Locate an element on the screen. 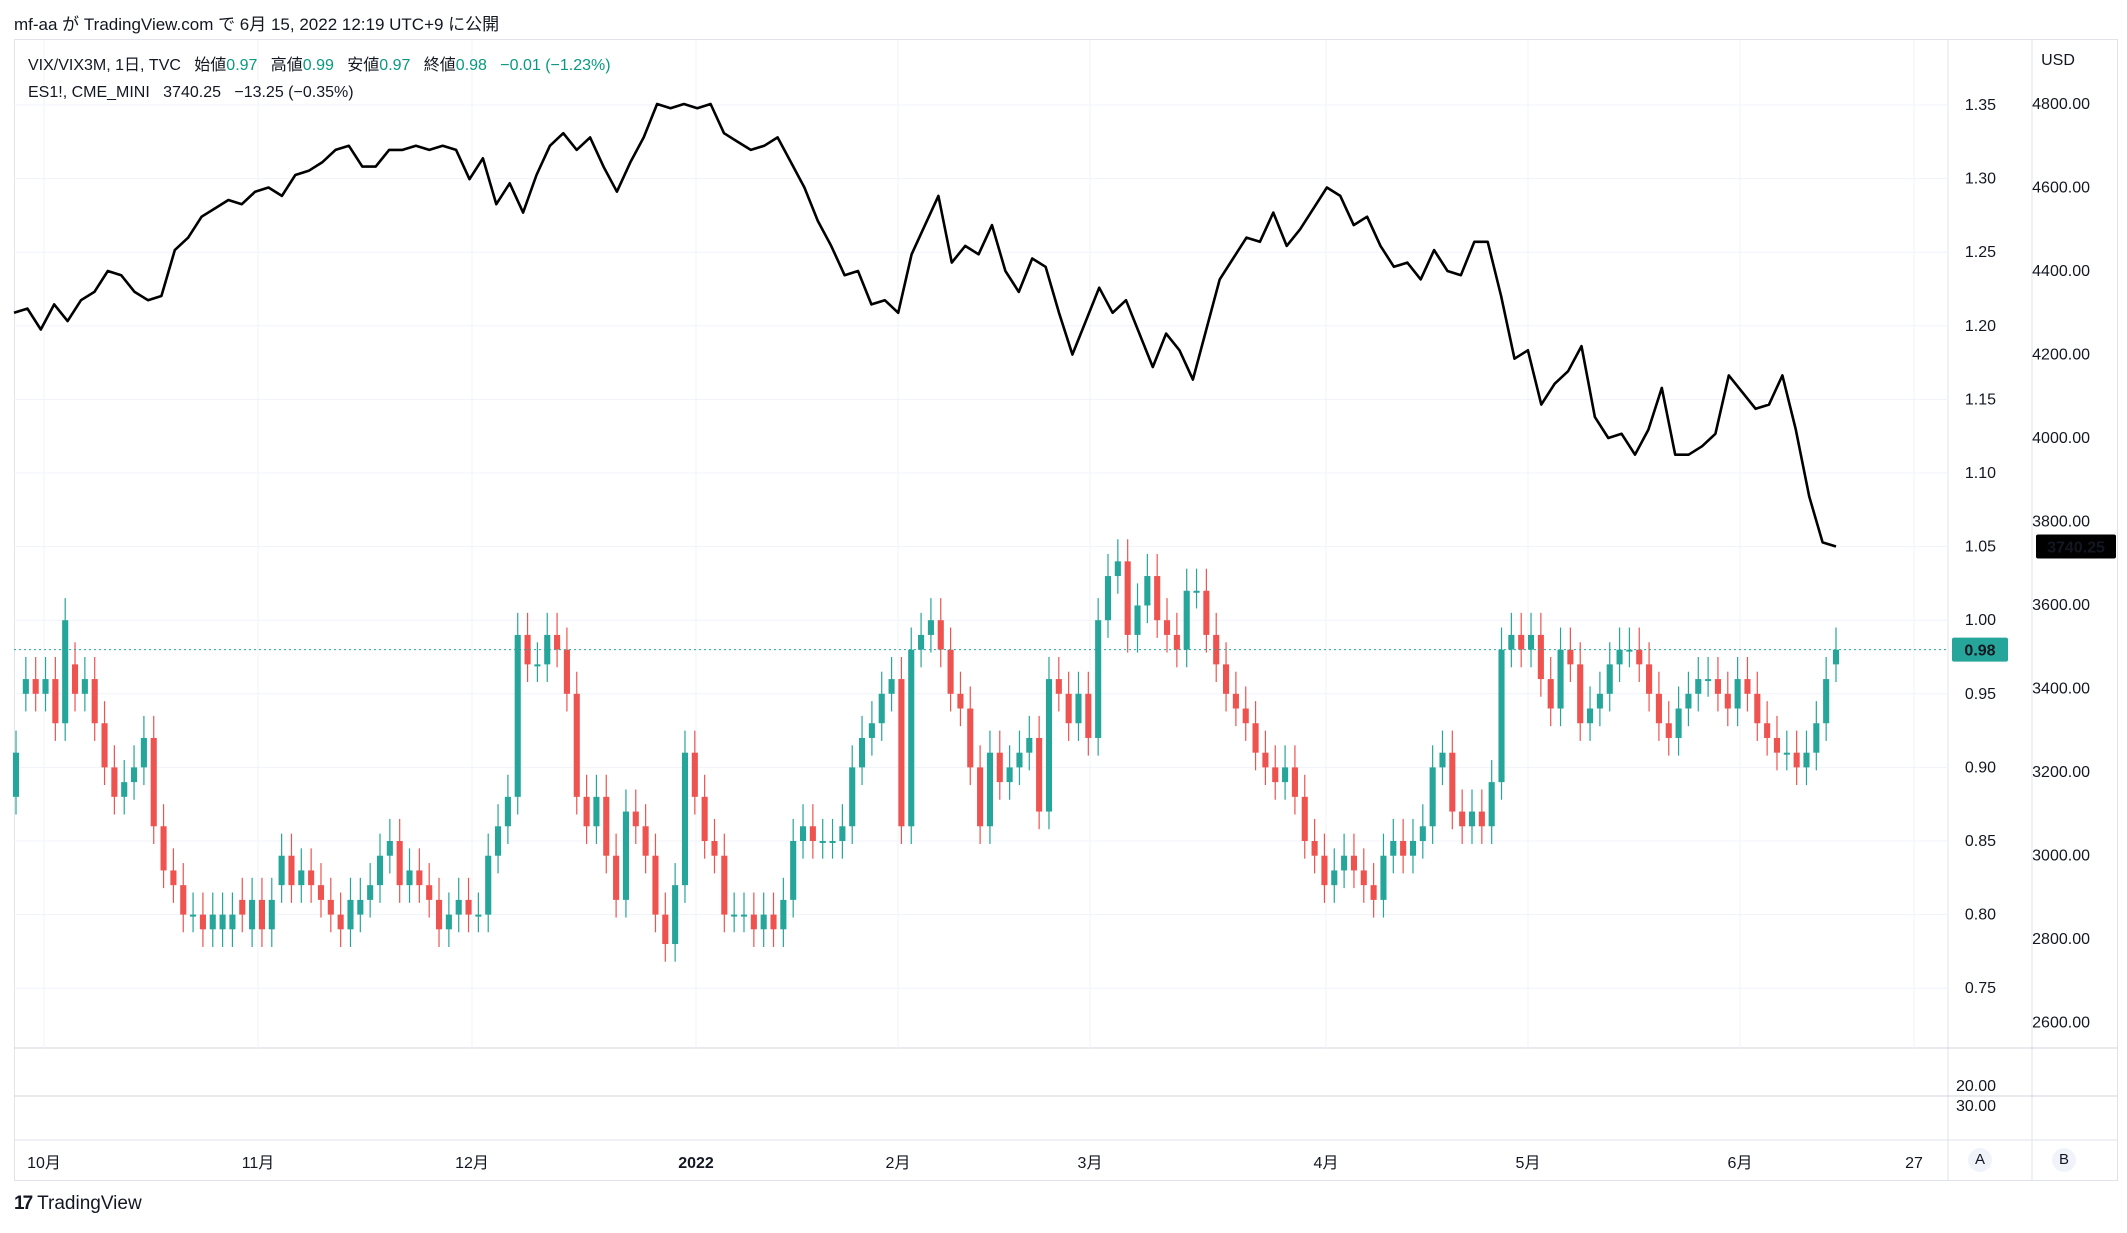 Image resolution: width=2127 pixels, height=1233 pixels. last-price-badge-ratio is located at coordinates (1980, 649).